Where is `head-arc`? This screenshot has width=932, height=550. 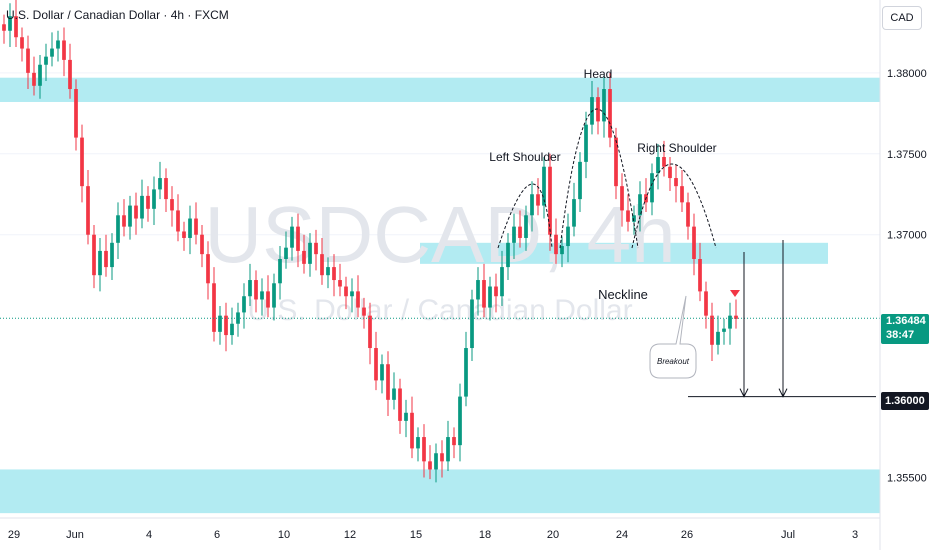 head-arc is located at coordinates (599, 178).